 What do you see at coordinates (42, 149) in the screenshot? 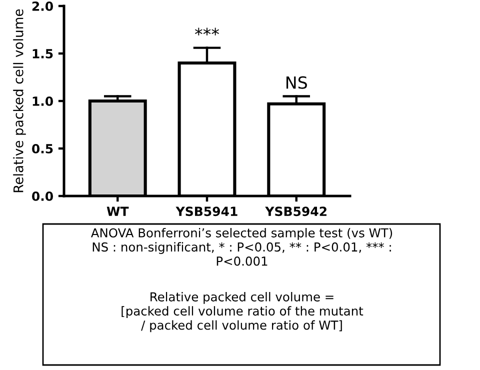
I see `y-tick-label: 0.5` at bounding box center [42, 149].